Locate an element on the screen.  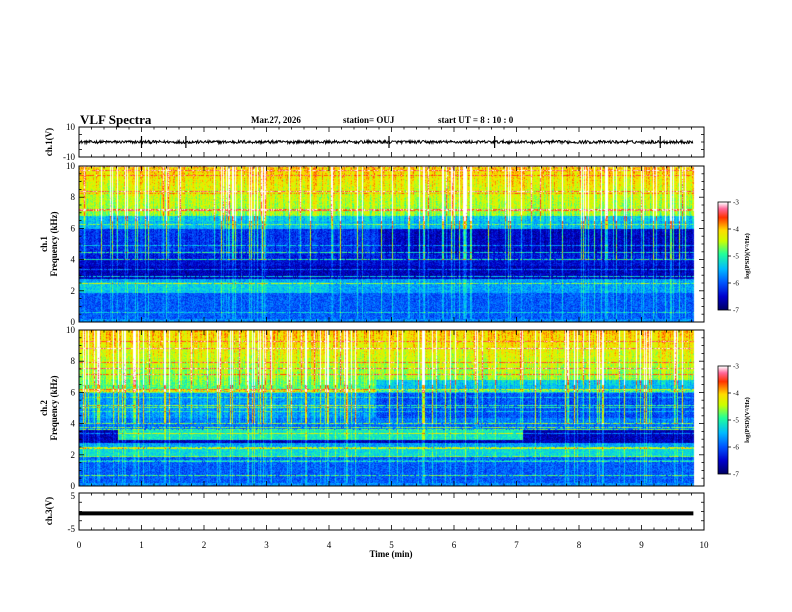
x-tick-label: 9 is located at coordinates (641, 545).